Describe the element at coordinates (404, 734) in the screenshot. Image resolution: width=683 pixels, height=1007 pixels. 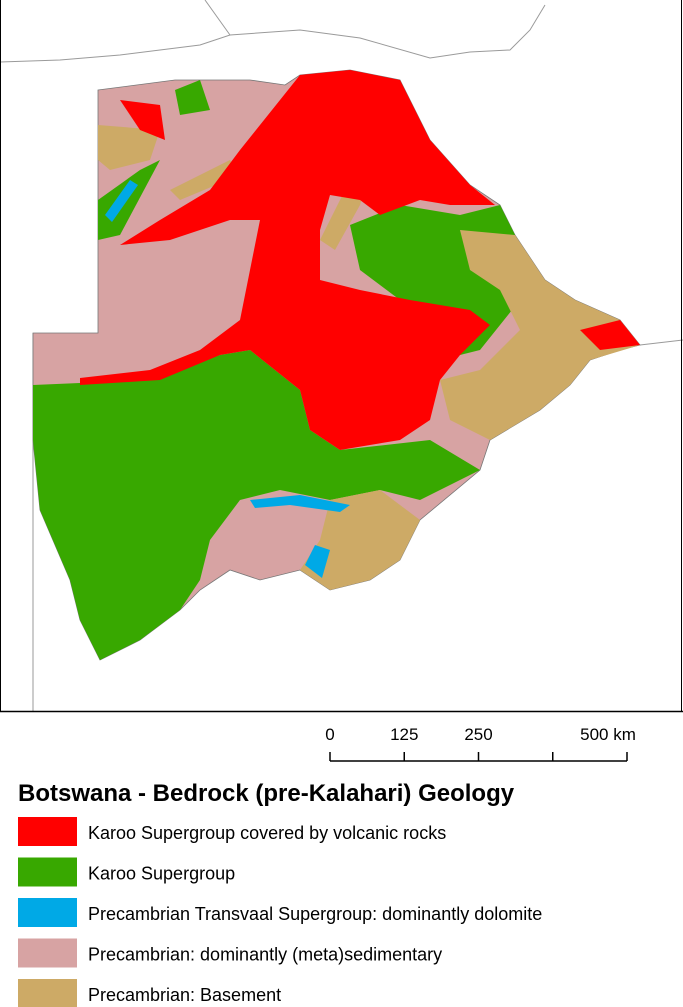
I see `scale-label: 125` at that location.